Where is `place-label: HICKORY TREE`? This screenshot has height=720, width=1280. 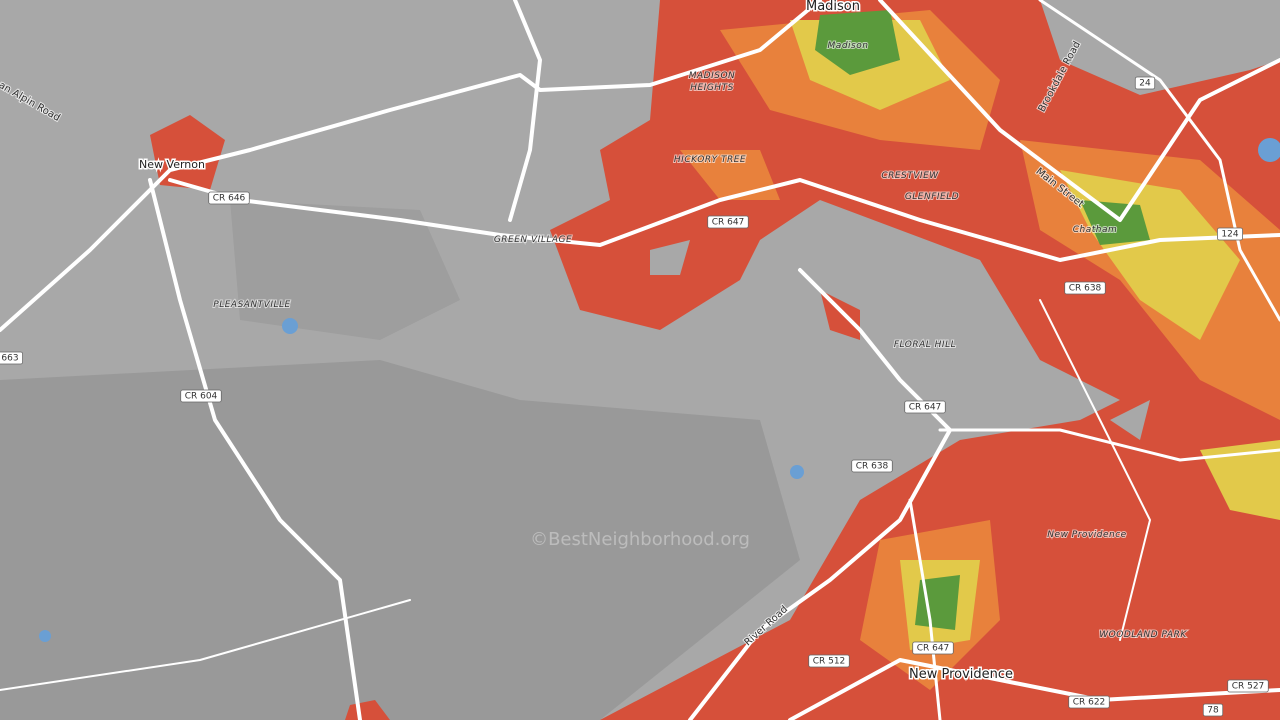 place-label: HICKORY TREE is located at coordinates (710, 160).